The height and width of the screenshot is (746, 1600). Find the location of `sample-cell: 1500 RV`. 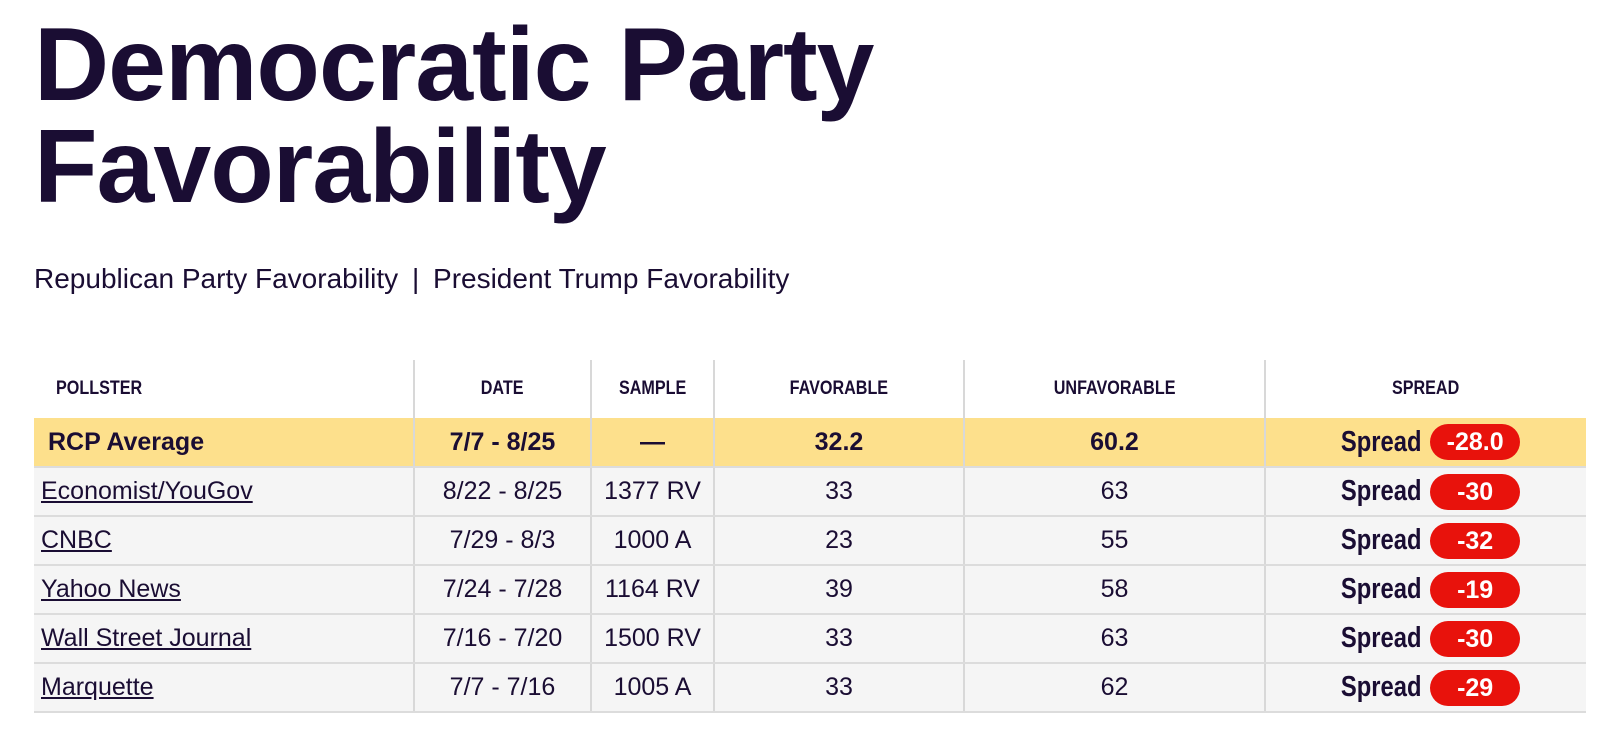

sample-cell: 1500 RV is located at coordinates (652, 639).